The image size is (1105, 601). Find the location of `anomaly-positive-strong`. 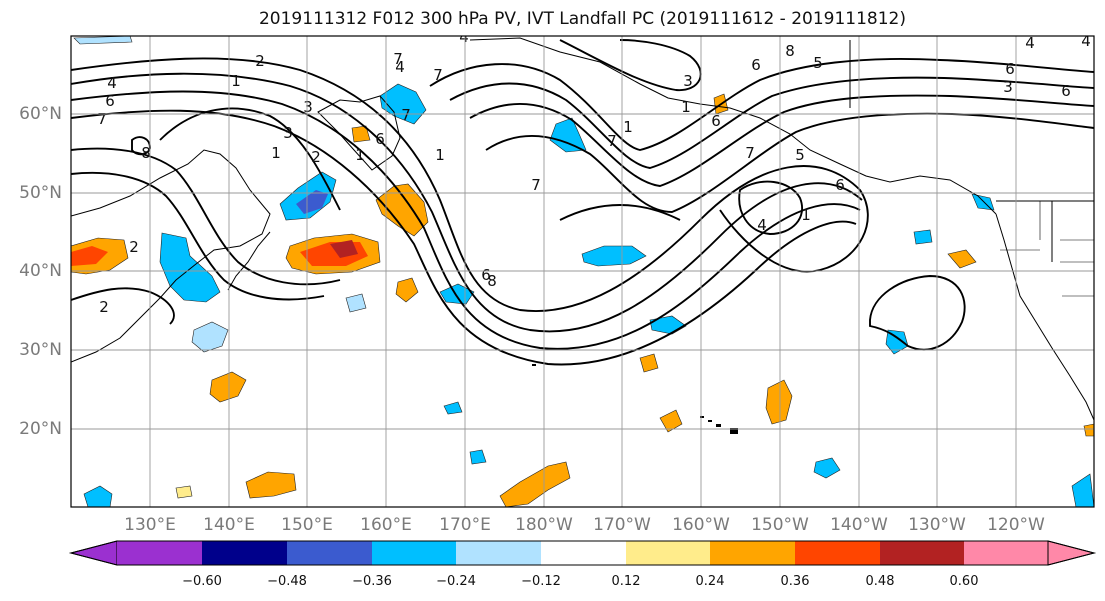

anomaly-positive-strong is located at coordinates (89, 256).